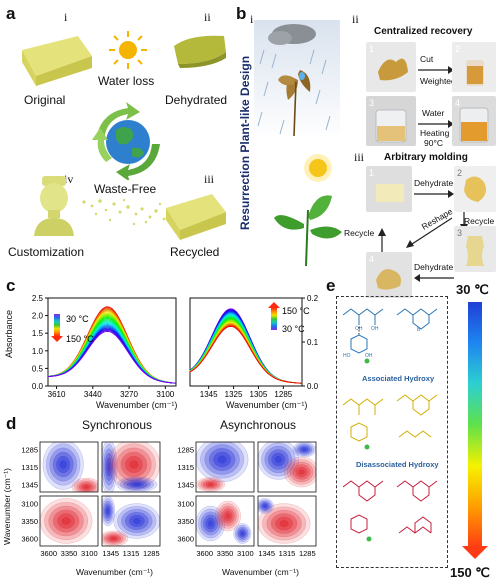 The image size is (500, 585). Describe the element at coordinates (129, 394) in the screenshot. I see `x-tick-label: 3270` at that location.